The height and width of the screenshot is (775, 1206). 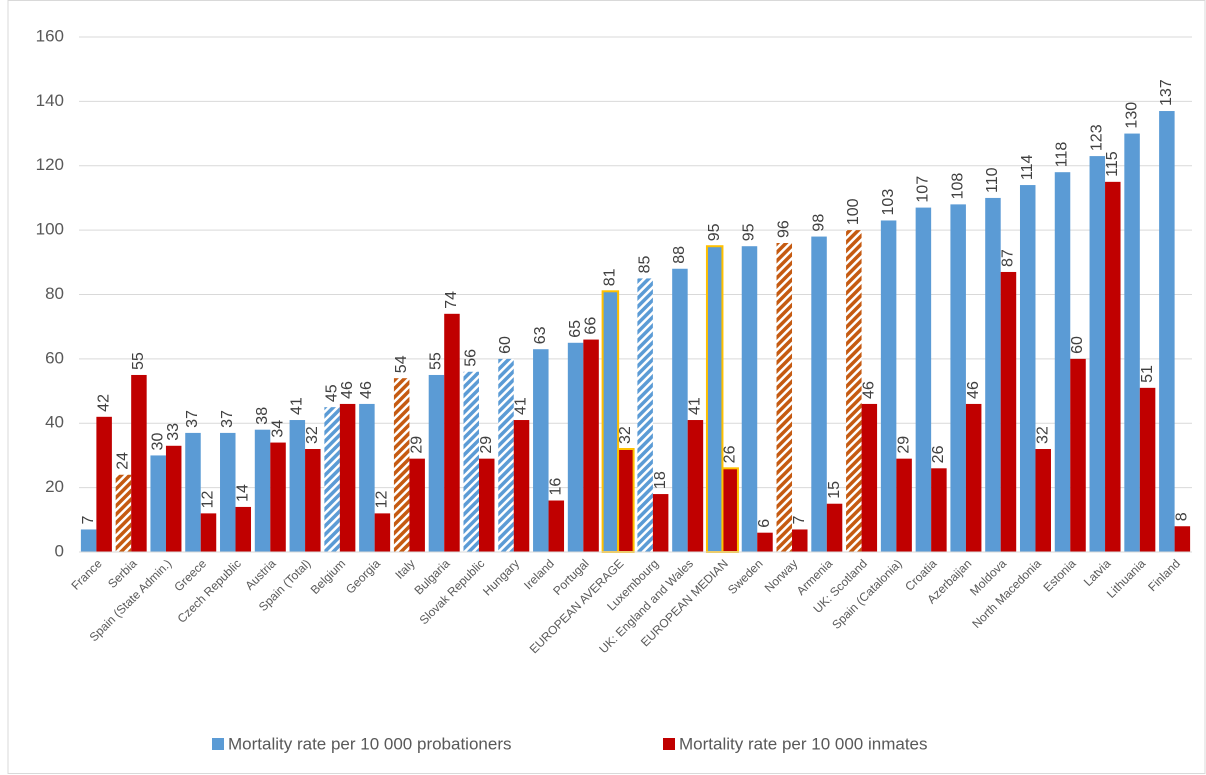 What do you see at coordinates (610, 277) in the screenshot?
I see `value-label: 81` at bounding box center [610, 277].